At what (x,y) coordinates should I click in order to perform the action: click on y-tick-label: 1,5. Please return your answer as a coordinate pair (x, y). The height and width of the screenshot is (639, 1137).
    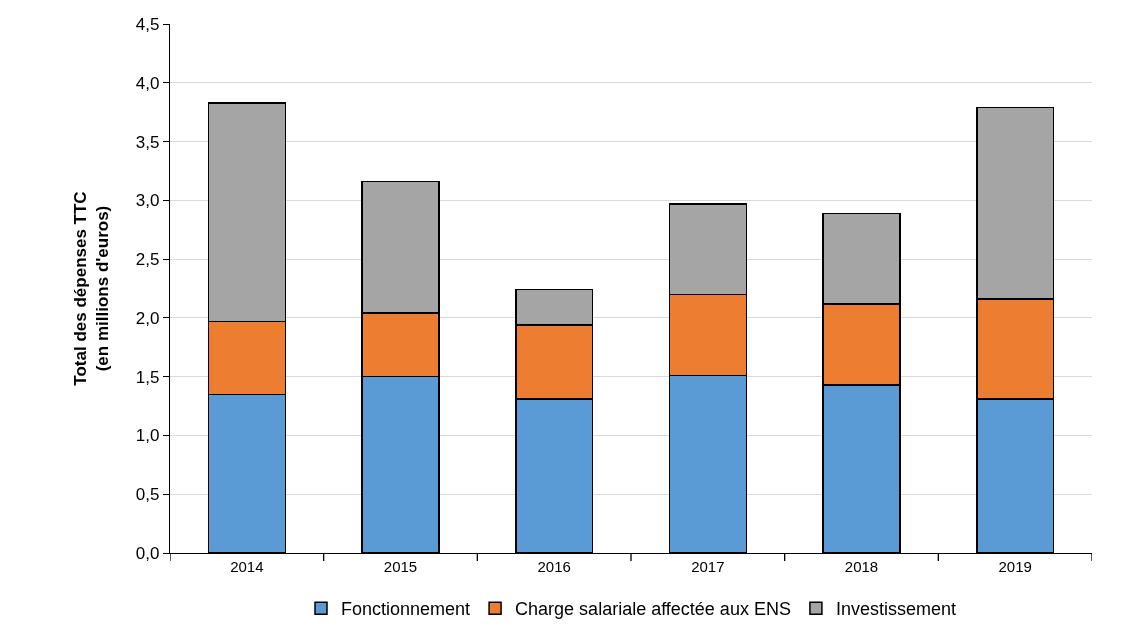
    Looking at the image, I should click on (147, 377).